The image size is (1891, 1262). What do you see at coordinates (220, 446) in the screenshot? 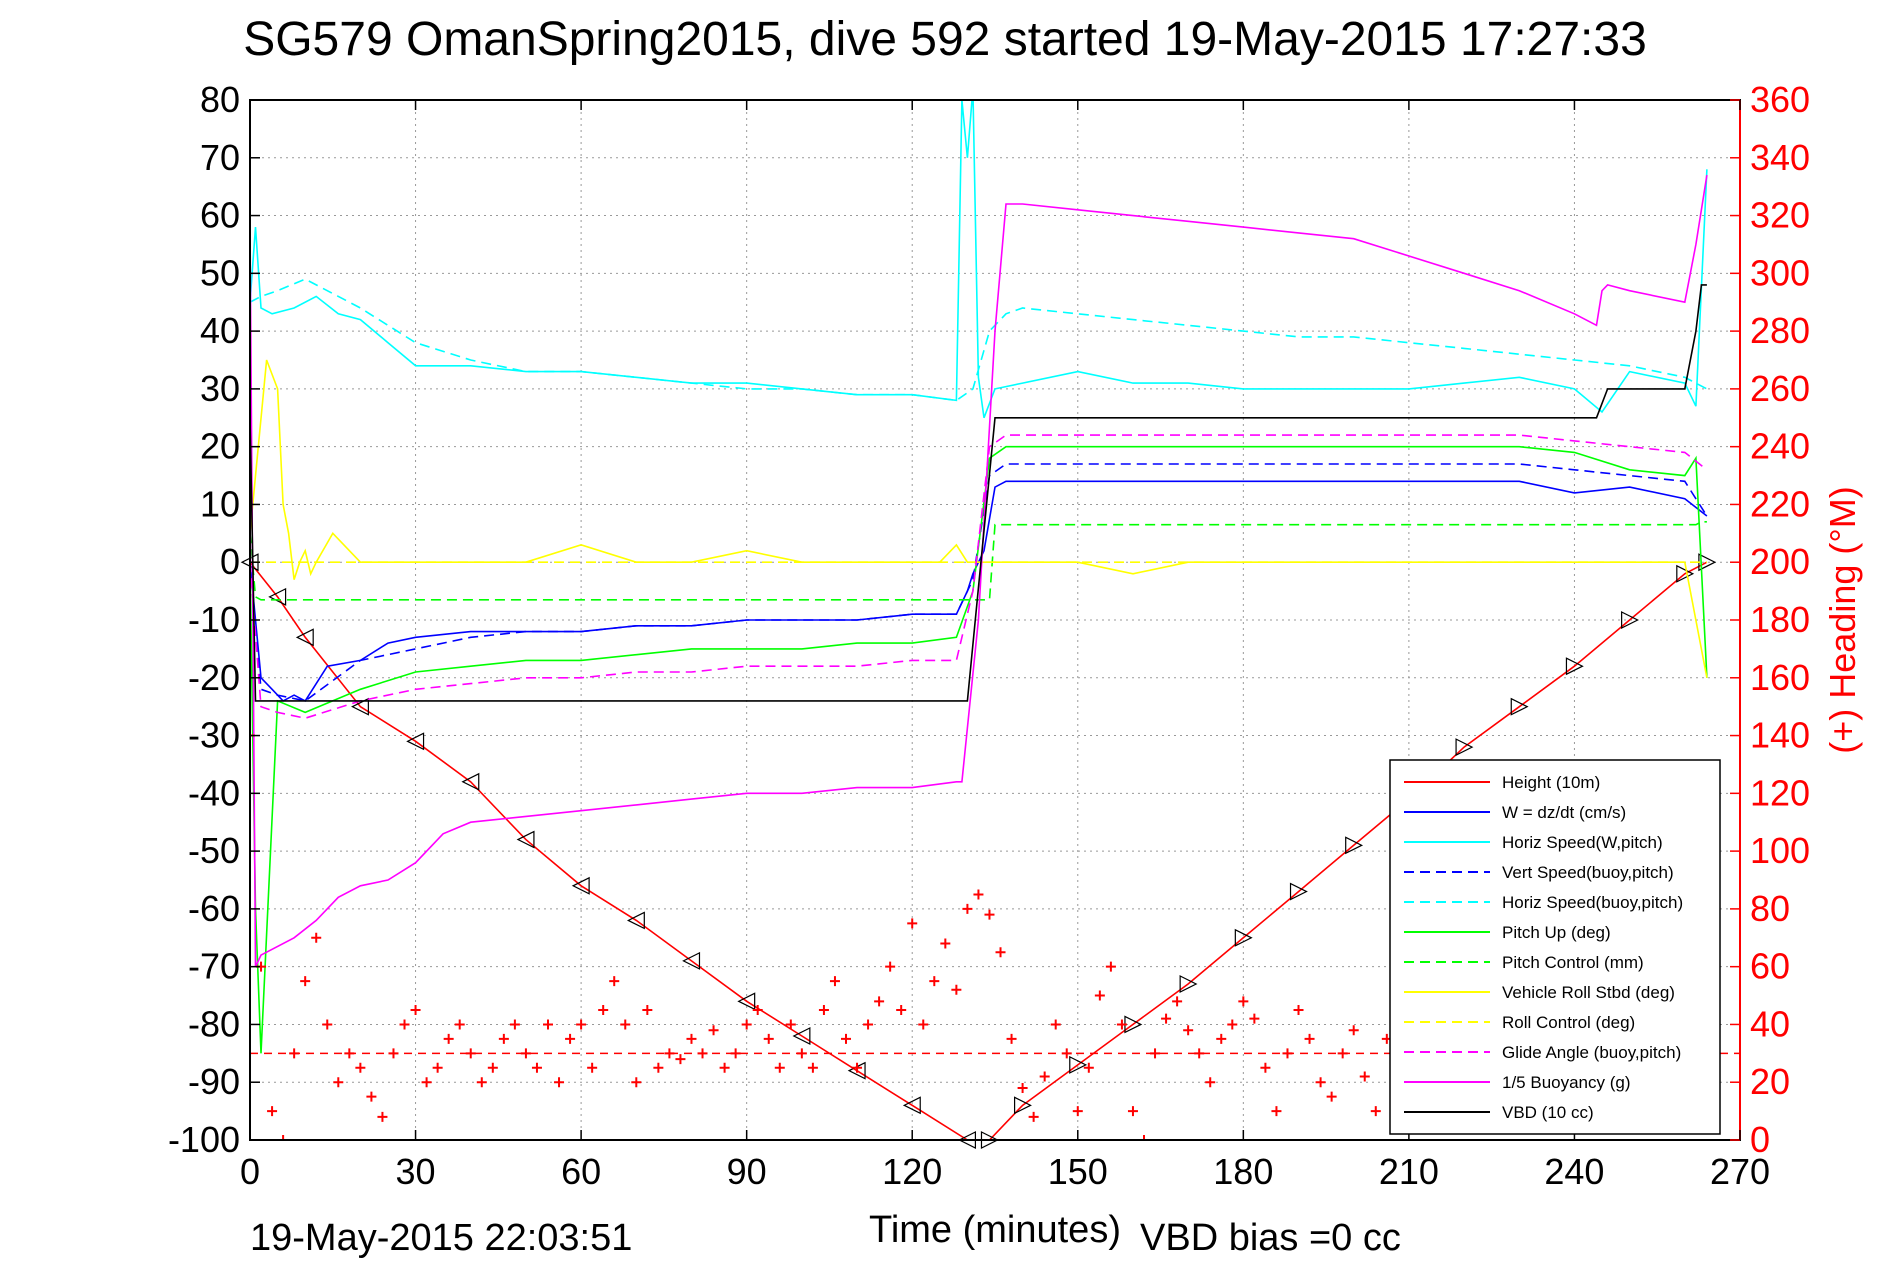
I see `y-tick-label: 20` at bounding box center [220, 446].